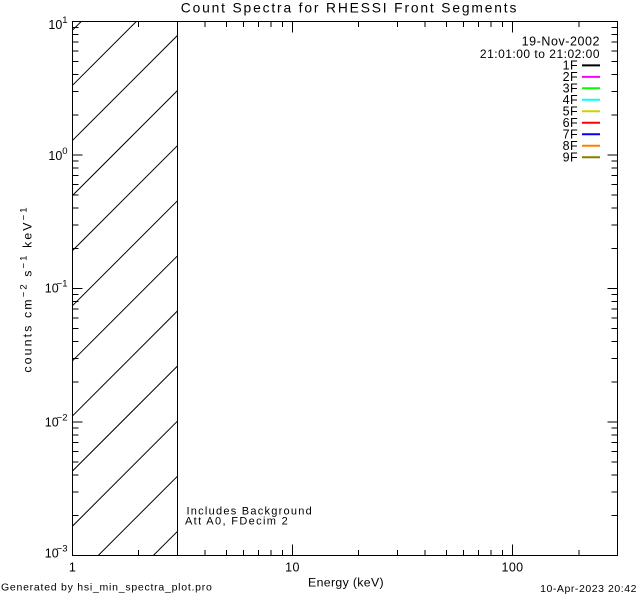 Image resolution: width=640 pixels, height=605 pixels. Describe the element at coordinates (570, 146) in the screenshot. I see `svg-text: 8F` at that location.